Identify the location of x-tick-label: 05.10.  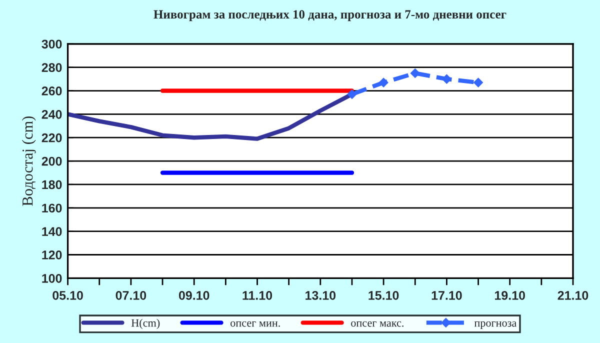
(67, 295).